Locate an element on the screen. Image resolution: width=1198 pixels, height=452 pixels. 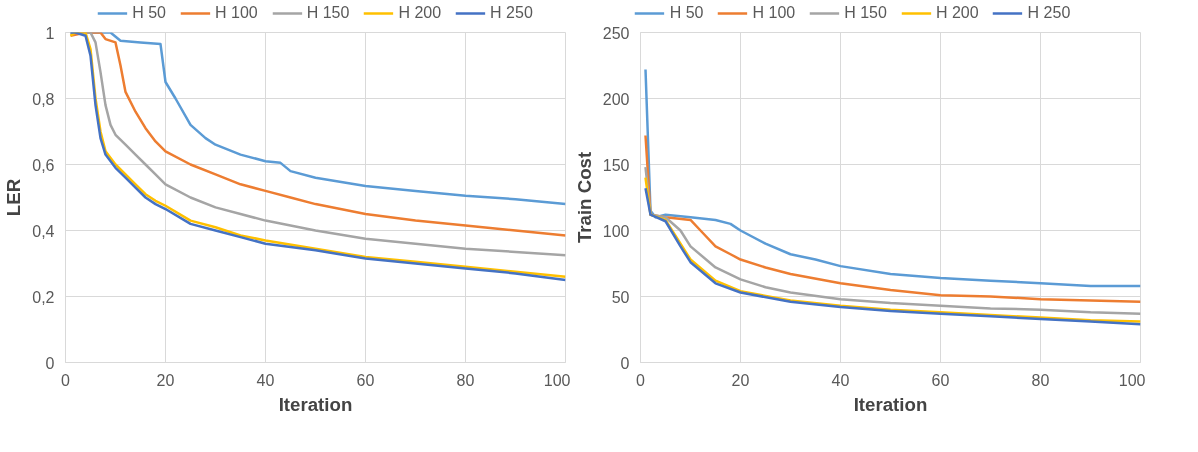
y-tick-label: 0,8 is located at coordinates (43, 99).